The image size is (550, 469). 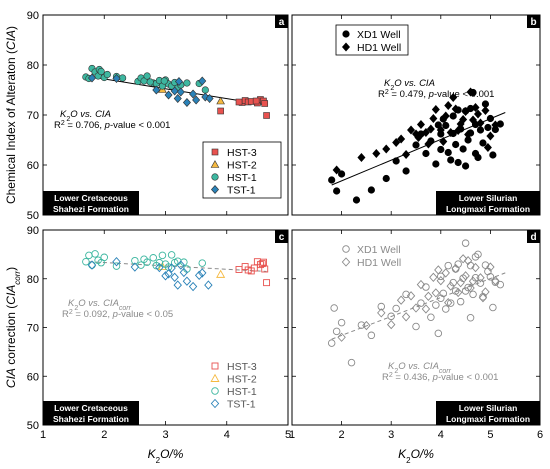 I want to click on legend-label: HST-1, so click(x=242, y=392).